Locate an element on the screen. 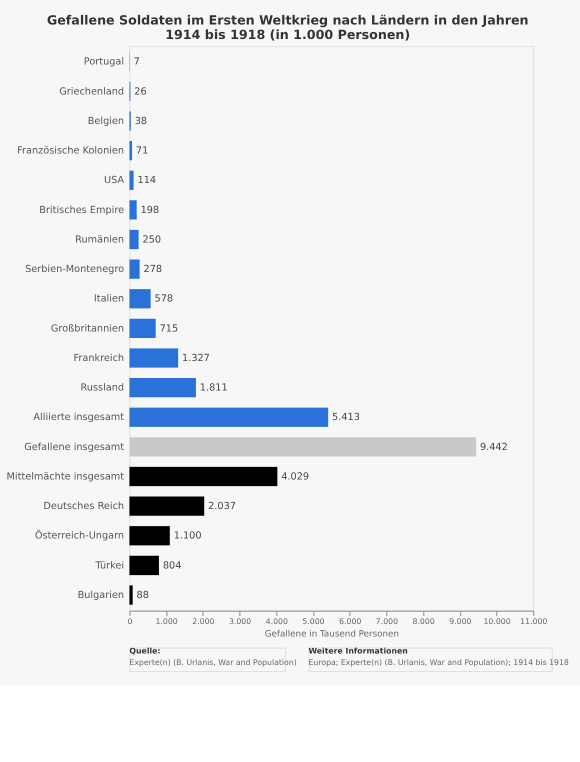 This screenshot has width=580, height=762. y-tick-label: Portugal is located at coordinates (104, 62).